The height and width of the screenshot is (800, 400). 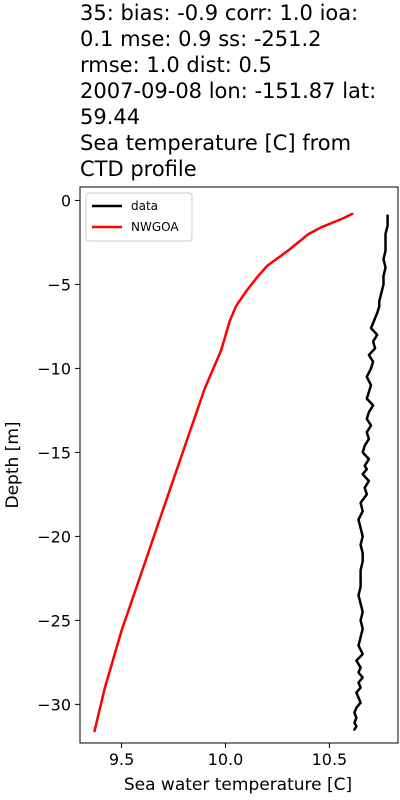 I want to click on x-tick-label: 10.0, so click(x=226, y=759).